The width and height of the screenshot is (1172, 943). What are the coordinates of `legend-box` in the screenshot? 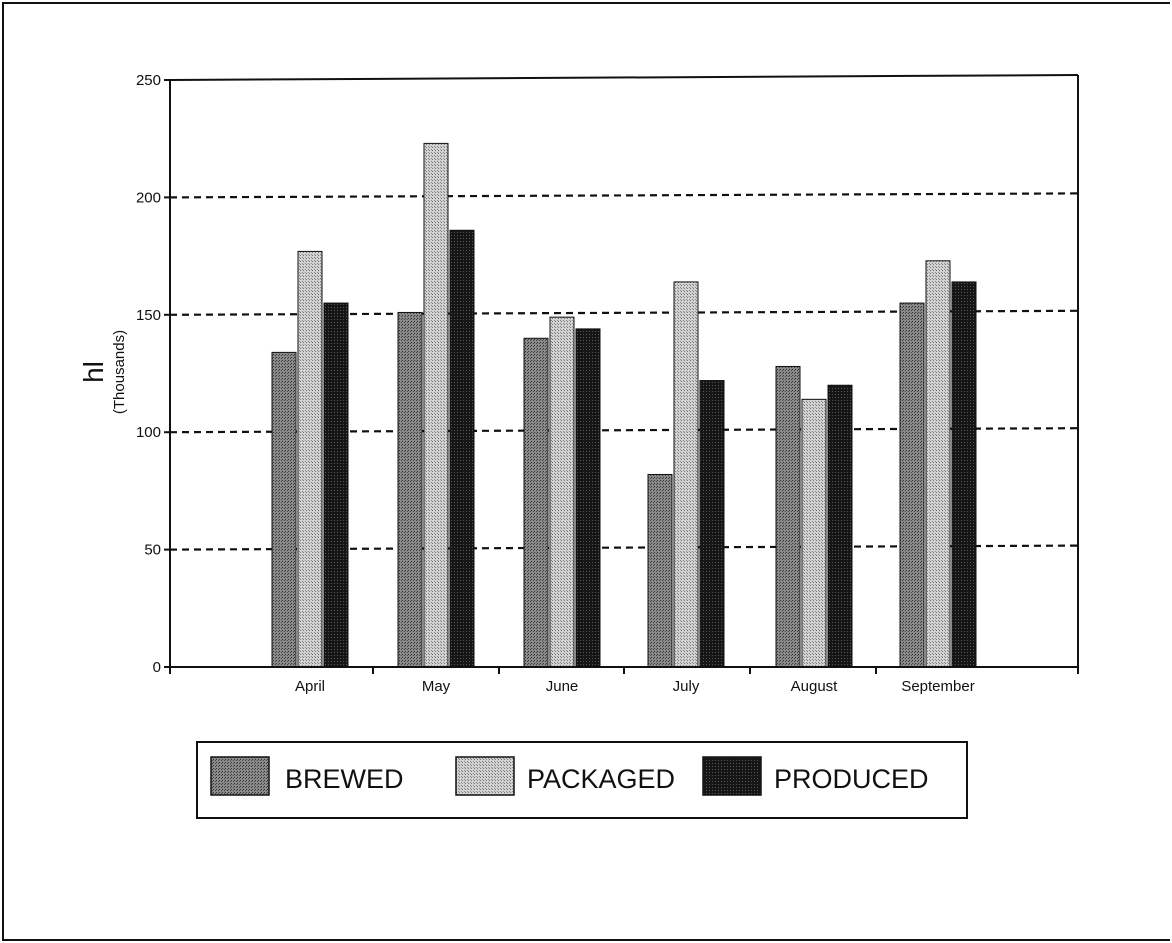 It's located at (582, 780).